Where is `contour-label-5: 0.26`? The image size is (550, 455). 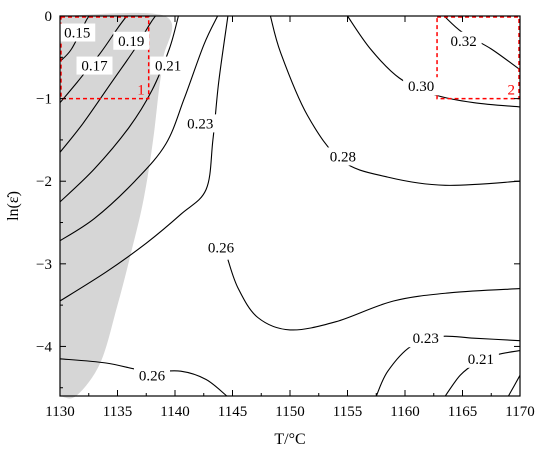 contour-label-5: 0.26 is located at coordinates (221, 248).